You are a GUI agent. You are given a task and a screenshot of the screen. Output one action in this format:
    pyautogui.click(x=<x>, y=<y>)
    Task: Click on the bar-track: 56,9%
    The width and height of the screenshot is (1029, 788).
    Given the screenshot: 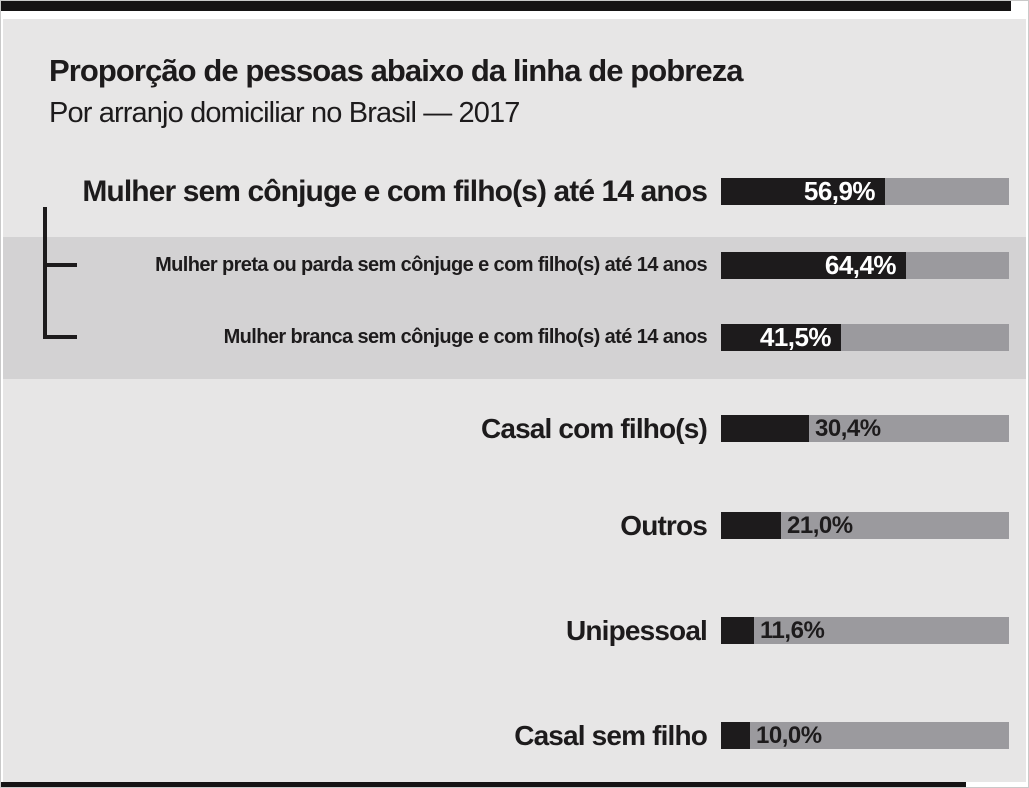 What is the action you would take?
    pyautogui.click(x=865, y=191)
    